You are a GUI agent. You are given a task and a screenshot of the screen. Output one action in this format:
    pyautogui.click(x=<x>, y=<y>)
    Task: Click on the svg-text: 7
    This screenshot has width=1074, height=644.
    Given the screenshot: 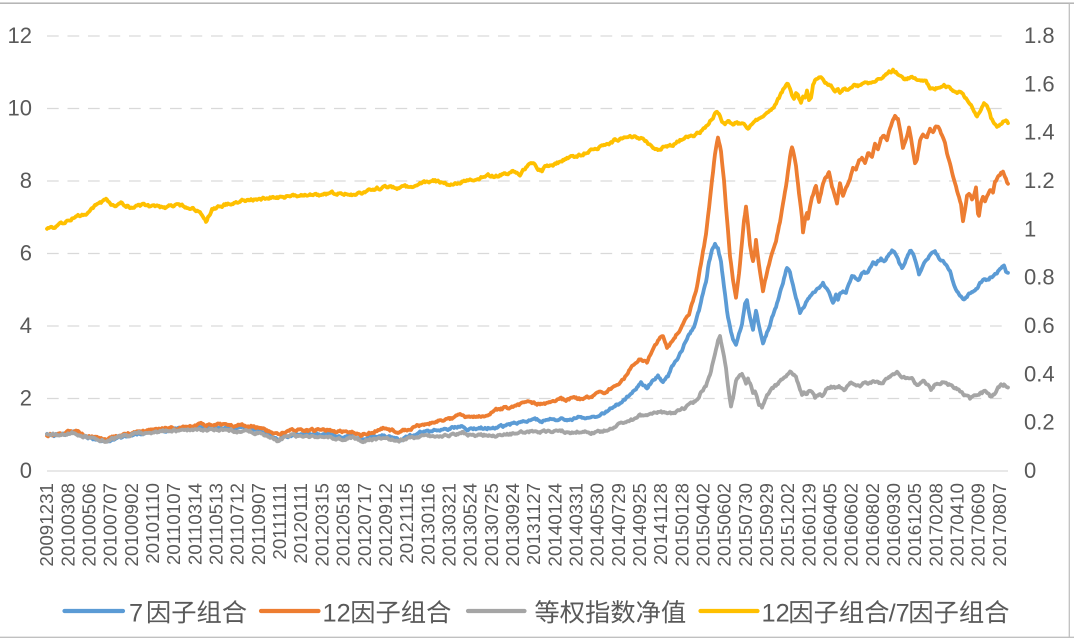 What is the action you would take?
    pyautogui.click(x=136, y=613)
    